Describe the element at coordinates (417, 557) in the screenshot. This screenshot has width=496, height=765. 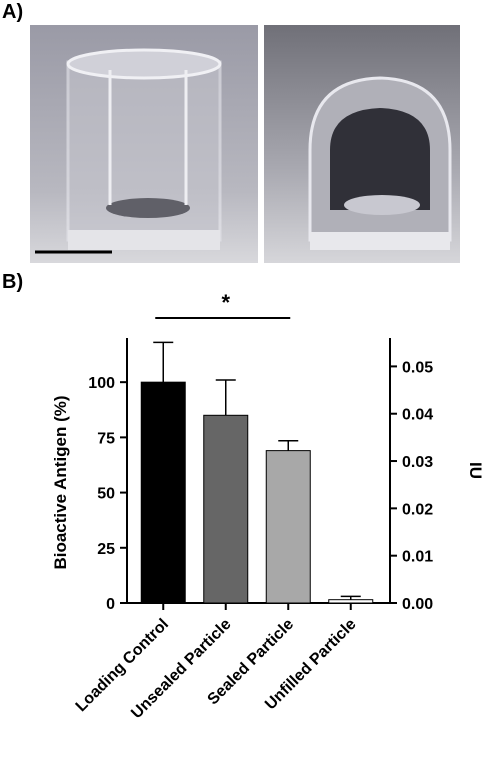
I see `y2-tick-label: 0.01` at that location.